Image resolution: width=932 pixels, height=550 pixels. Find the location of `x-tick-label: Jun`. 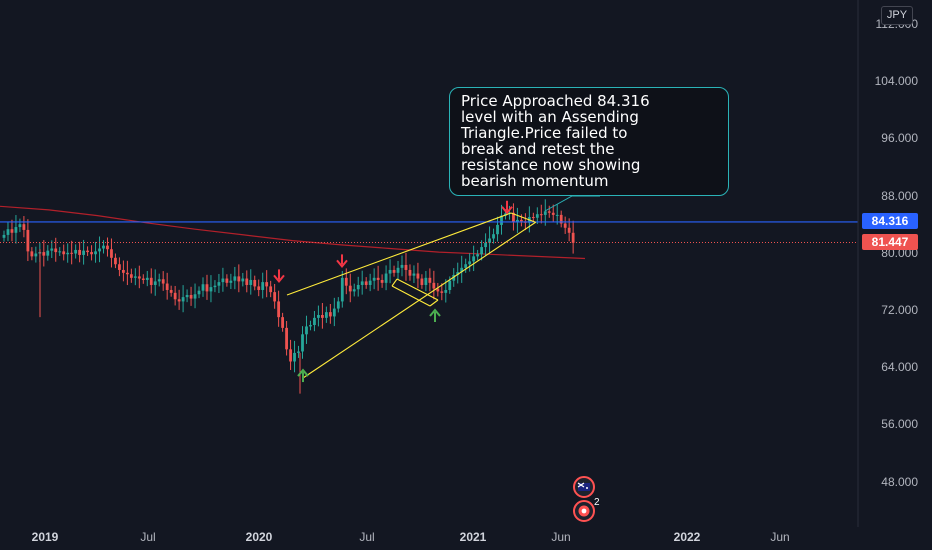

x-tick-label: Jun is located at coordinates (560, 537).